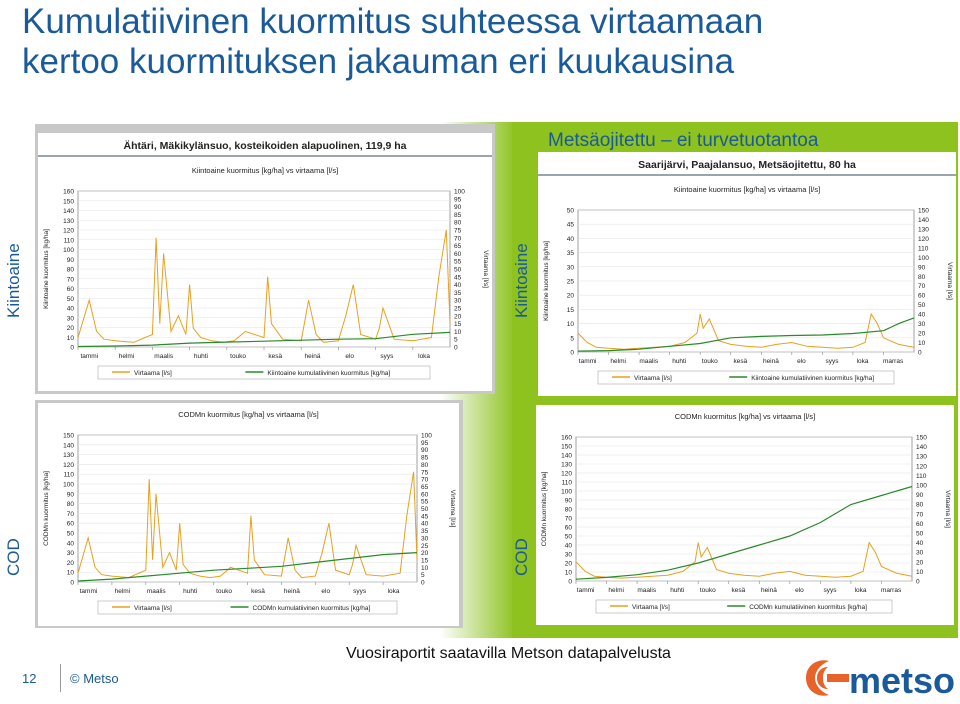 Image resolution: width=960 pixels, height=704 pixels. I want to click on y-axis-right-title: Virtaama [l/s], so click(485, 269).